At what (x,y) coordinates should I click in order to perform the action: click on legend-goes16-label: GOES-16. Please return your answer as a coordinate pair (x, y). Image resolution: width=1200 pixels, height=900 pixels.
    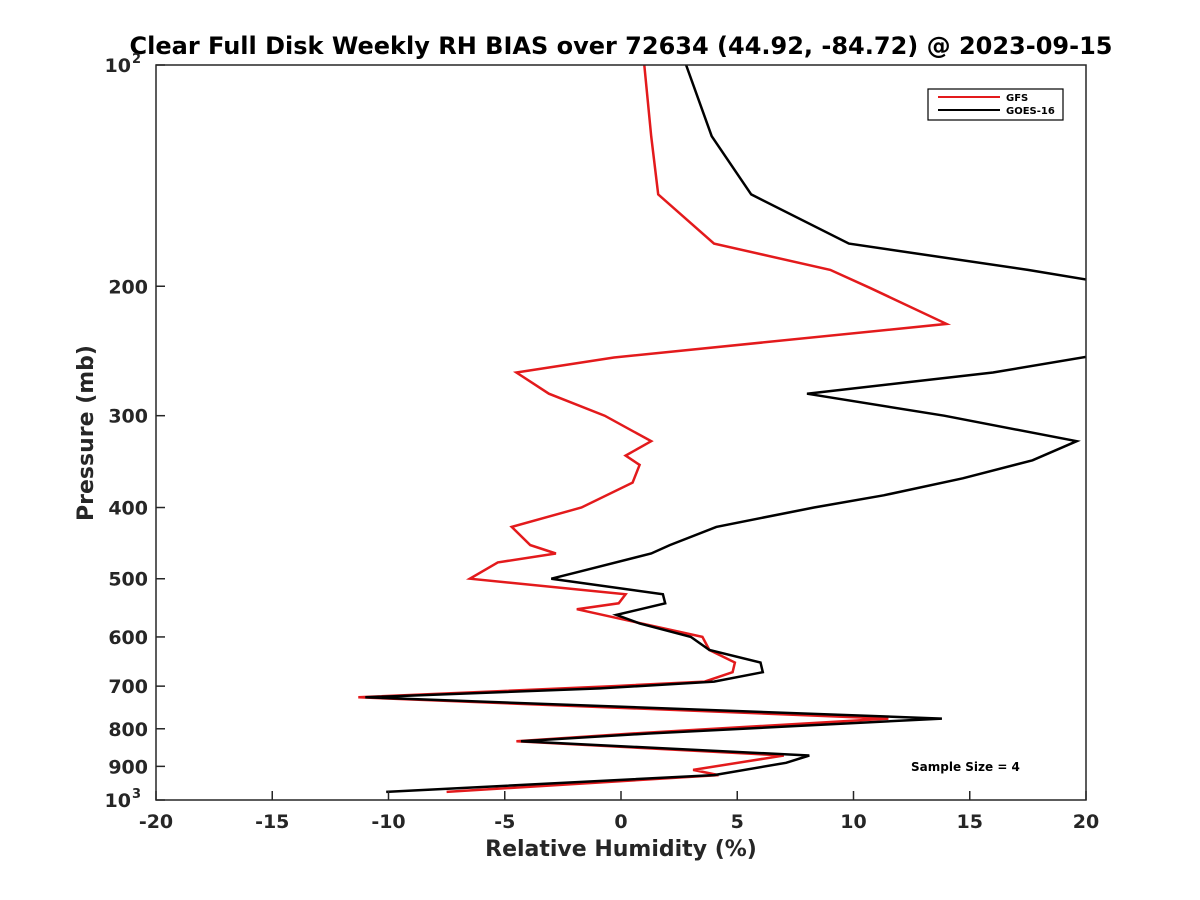
    Looking at the image, I should click on (1030, 111).